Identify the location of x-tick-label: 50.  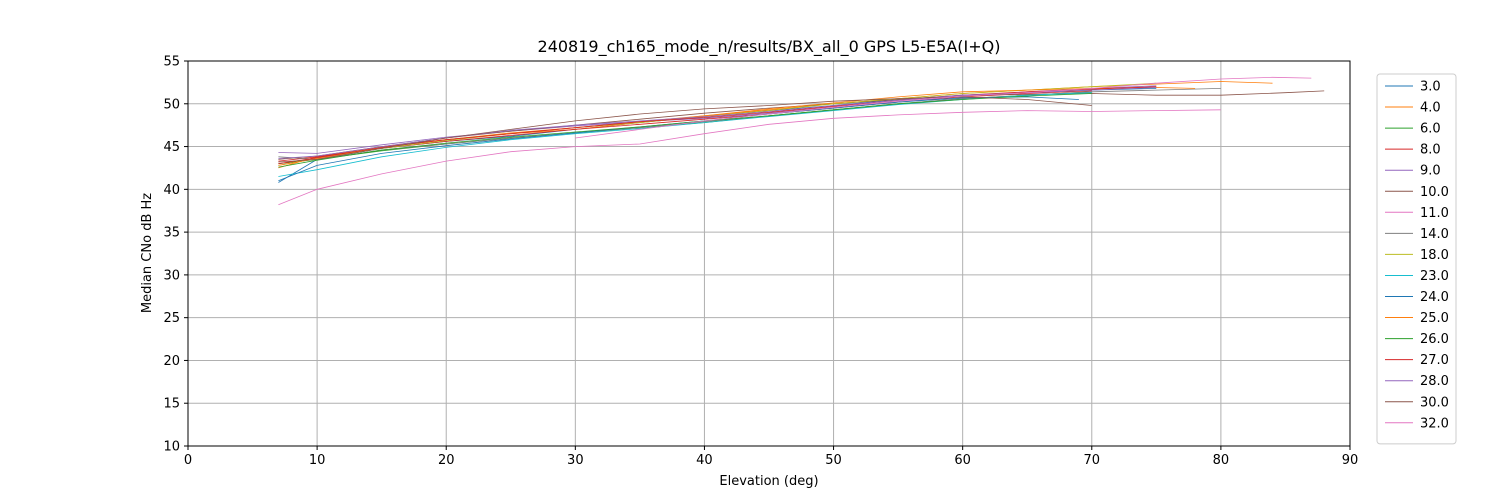
(833, 460).